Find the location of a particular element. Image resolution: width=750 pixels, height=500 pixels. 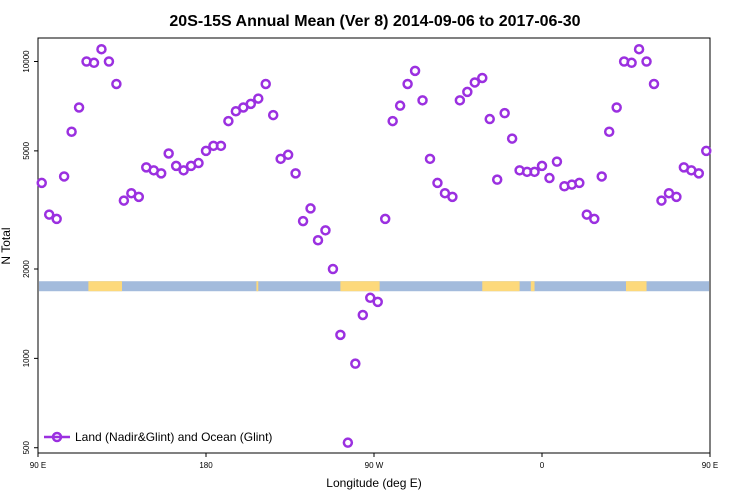

x-tick-label: 0 is located at coordinates (542, 465).